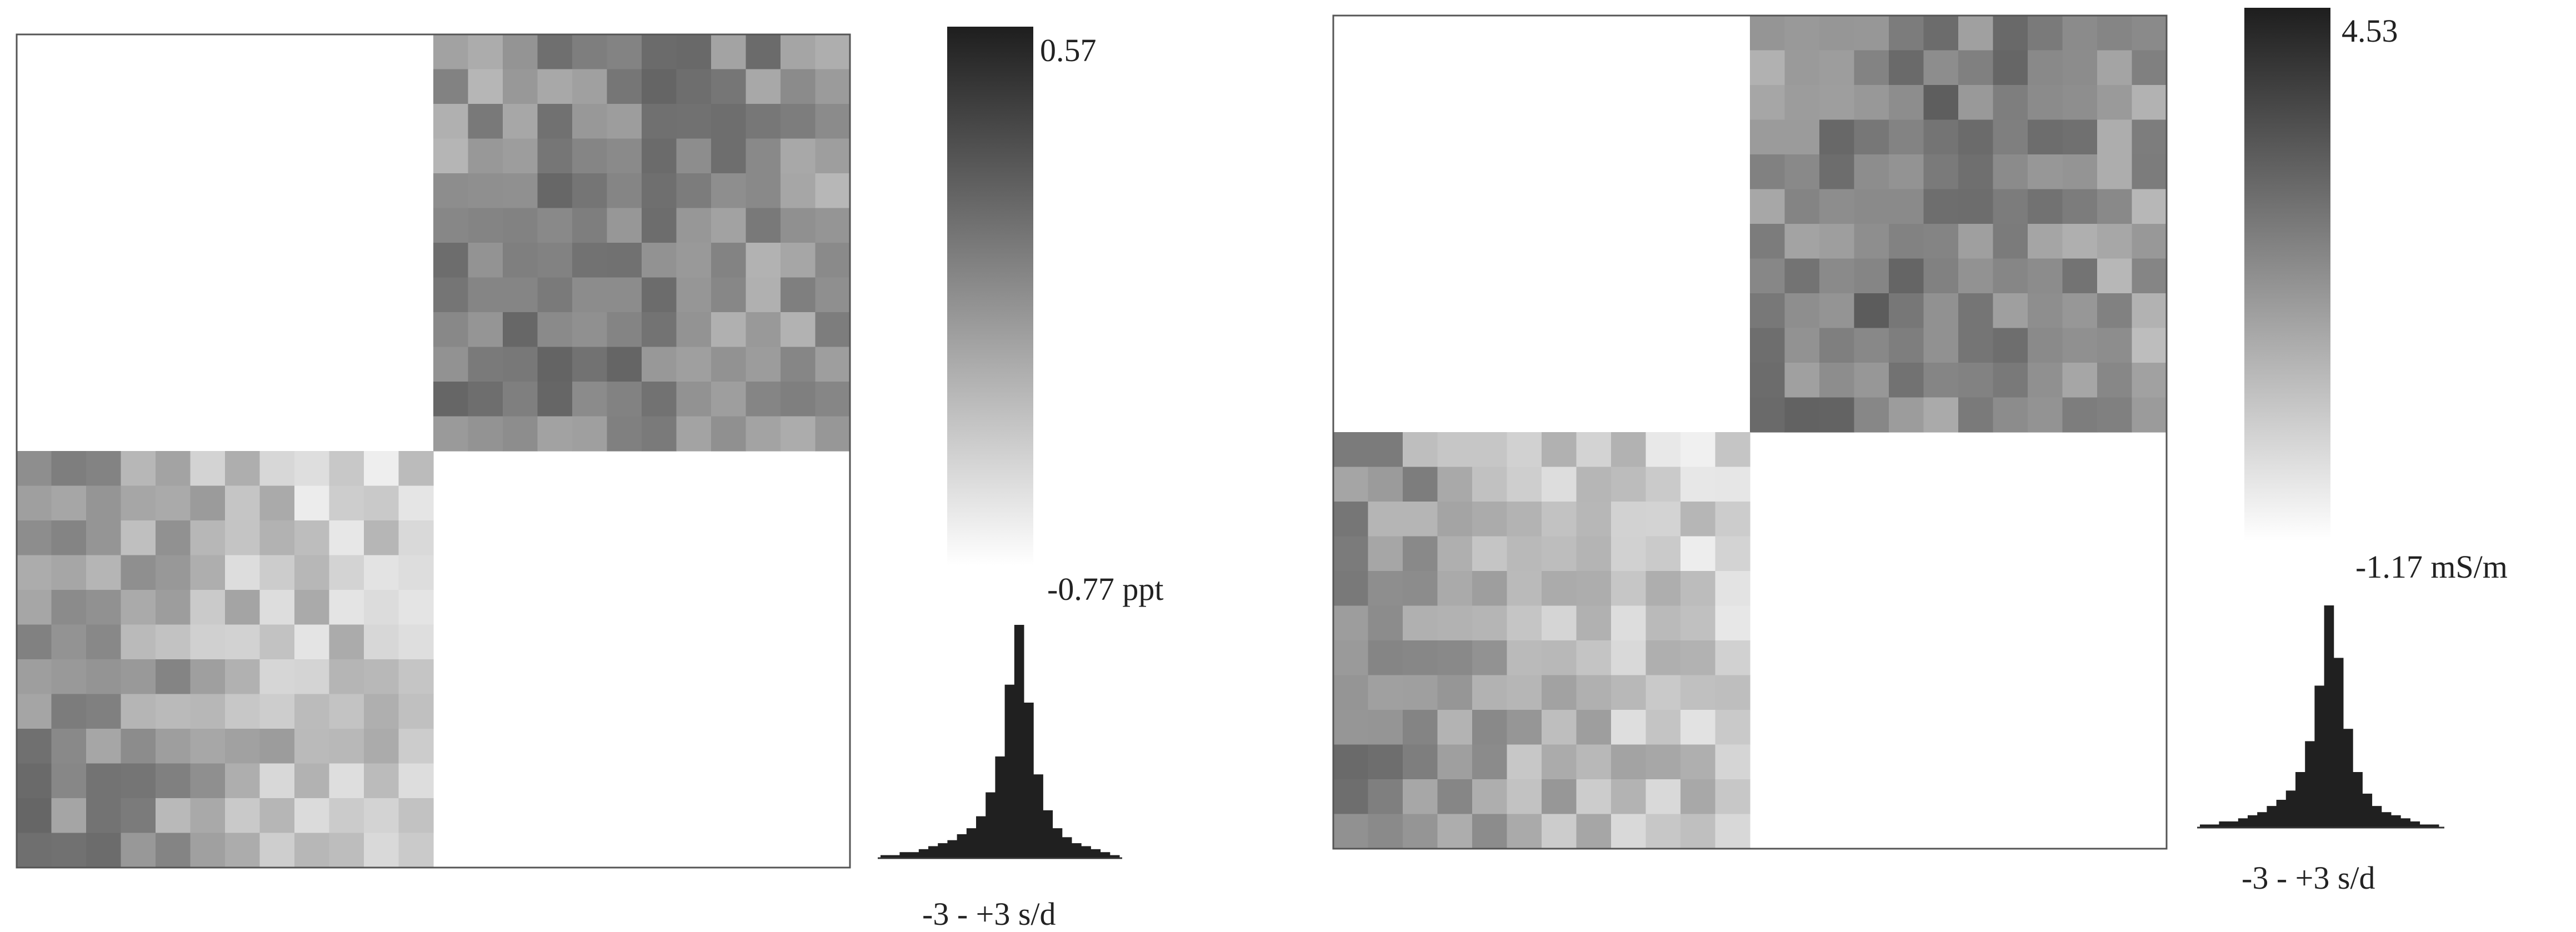  Describe the element at coordinates (990, 296) in the screenshot. I see `colorbar` at that location.